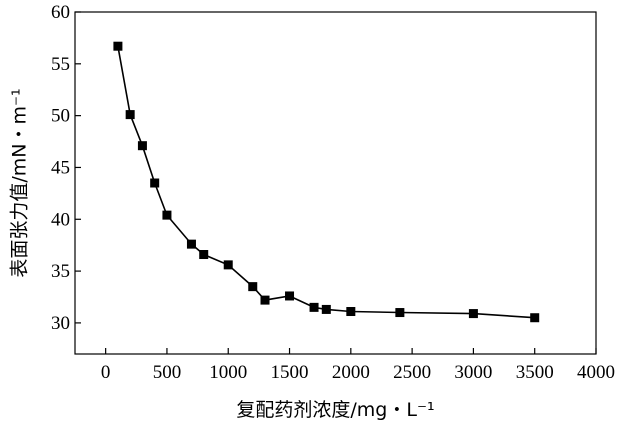 Image resolution: width=623 pixels, height=428 pixels. I want to click on x-tick-label: 1000, so click(228, 372).